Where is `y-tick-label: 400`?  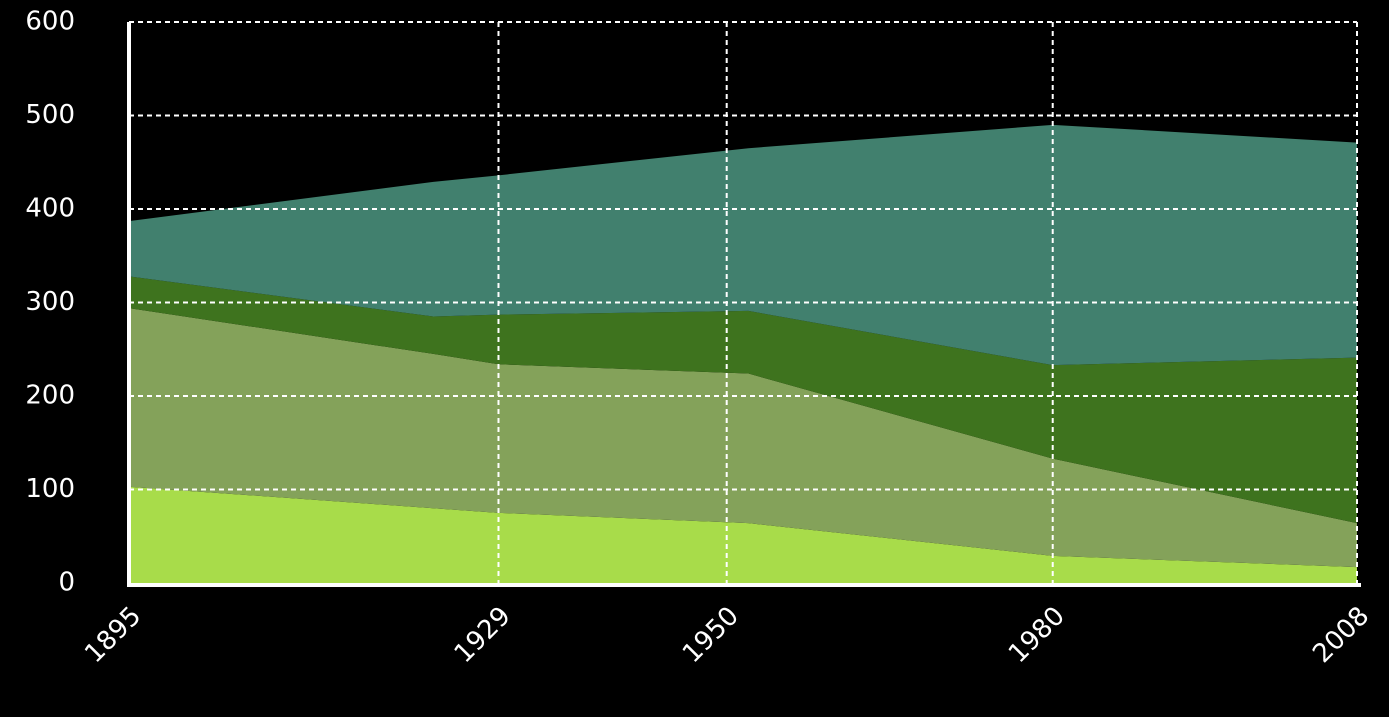 y-tick-label: 400 is located at coordinates (50, 209).